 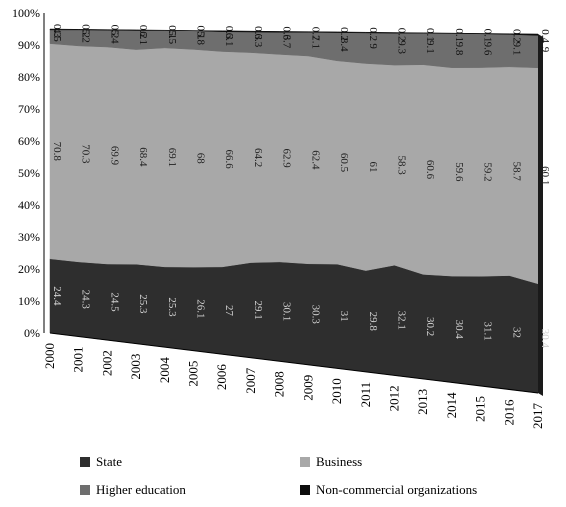 What do you see at coordinates (344, 45) in the screenshot?
I see `data-label: 8.4` at bounding box center [344, 45].